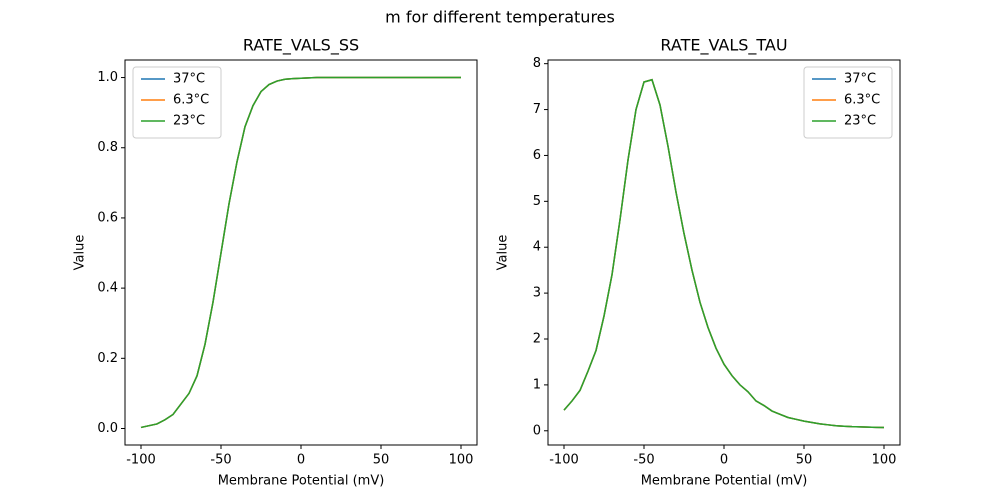  I want to click on y-tick-label: 4, so click(537, 247).